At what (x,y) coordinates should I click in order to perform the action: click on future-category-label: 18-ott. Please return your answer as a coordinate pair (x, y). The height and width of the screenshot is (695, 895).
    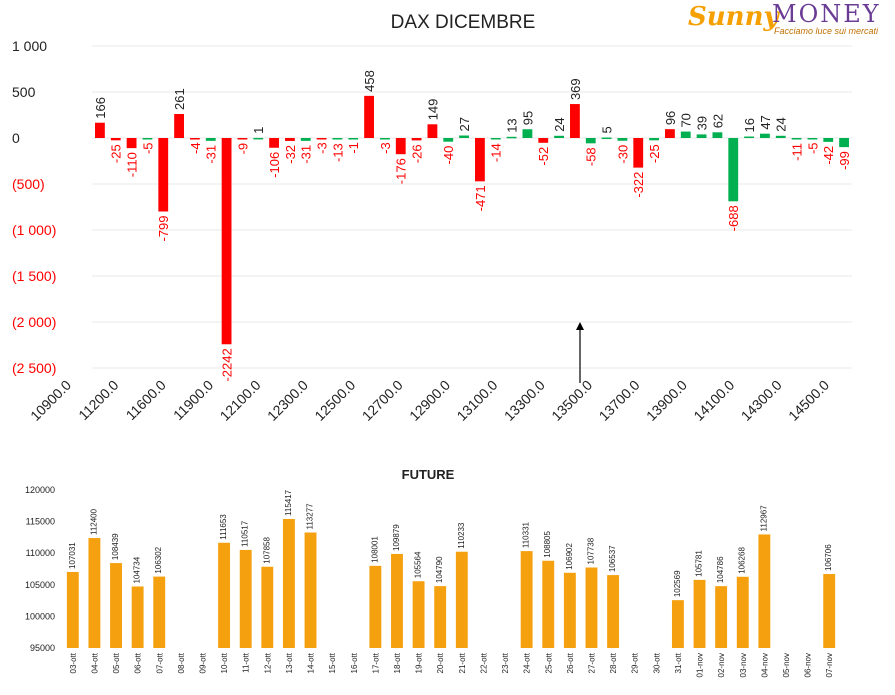
    Looking at the image, I should click on (397, 662).